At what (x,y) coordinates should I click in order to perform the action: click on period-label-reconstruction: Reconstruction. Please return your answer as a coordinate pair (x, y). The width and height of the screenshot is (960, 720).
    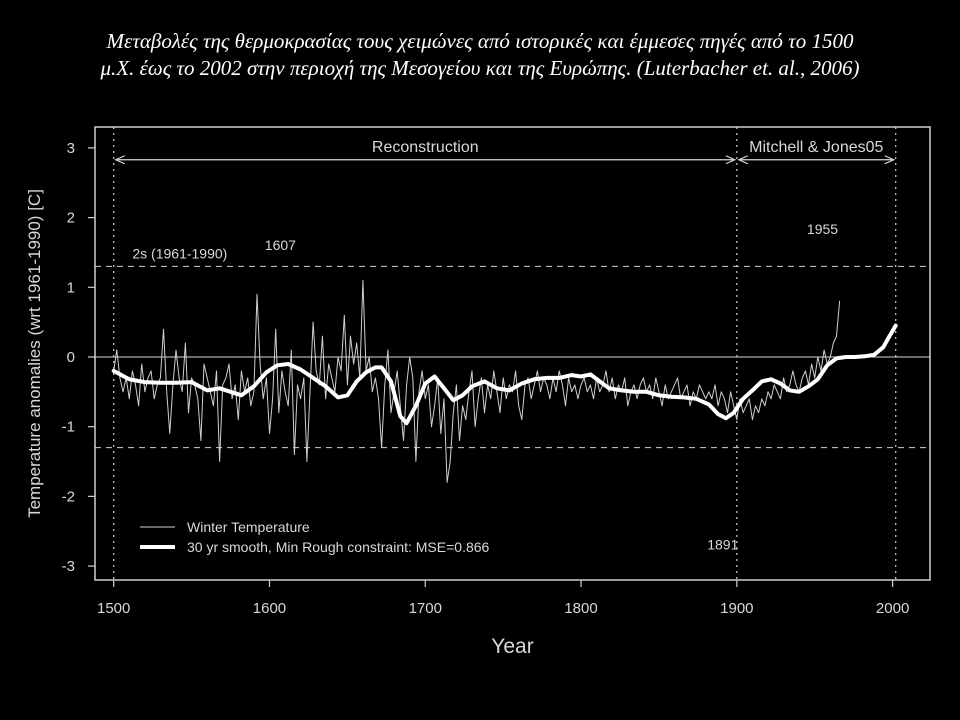
    Looking at the image, I should click on (425, 147).